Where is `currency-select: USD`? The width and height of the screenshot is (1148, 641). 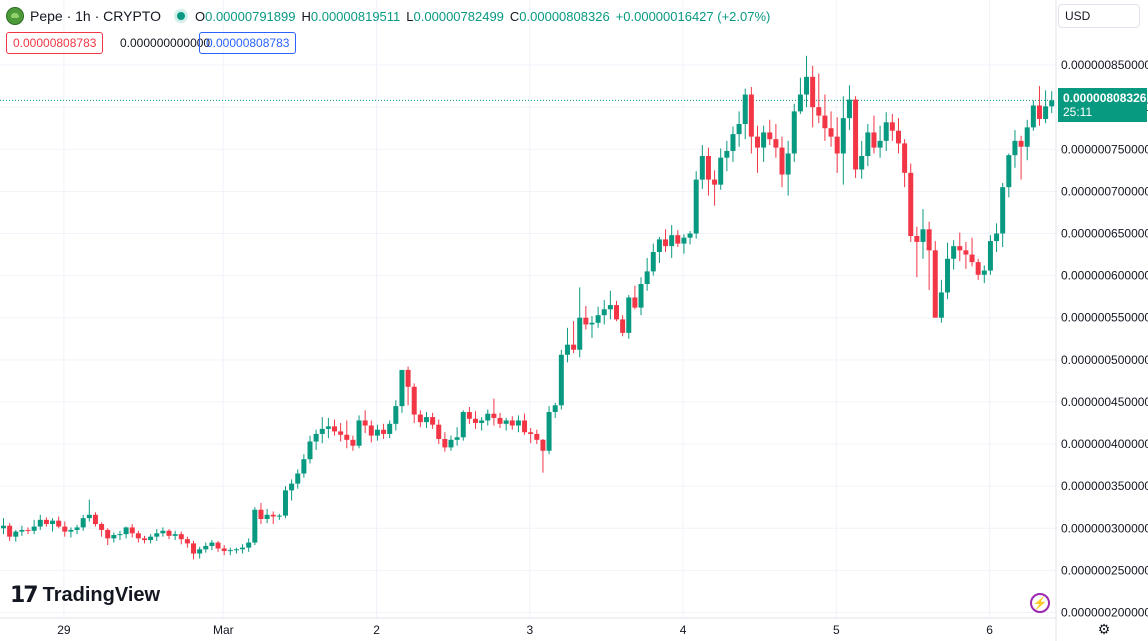
currency-select: USD is located at coordinates (1099, 16).